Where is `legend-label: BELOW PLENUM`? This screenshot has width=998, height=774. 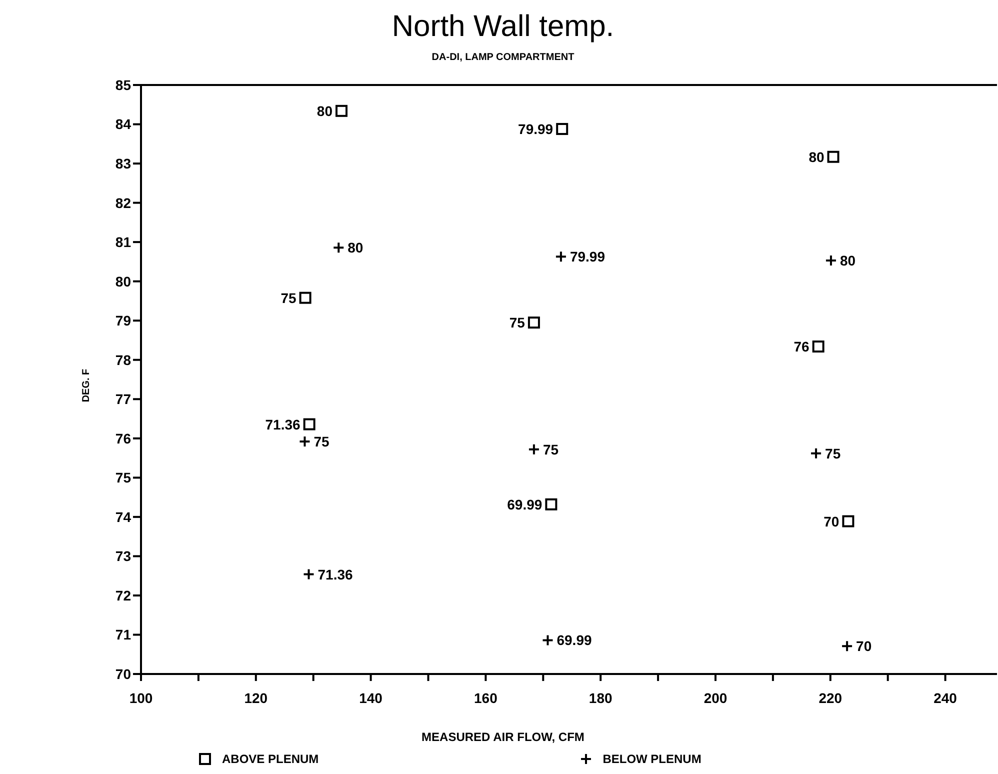 legend-label: BELOW PLENUM is located at coordinates (652, 759).